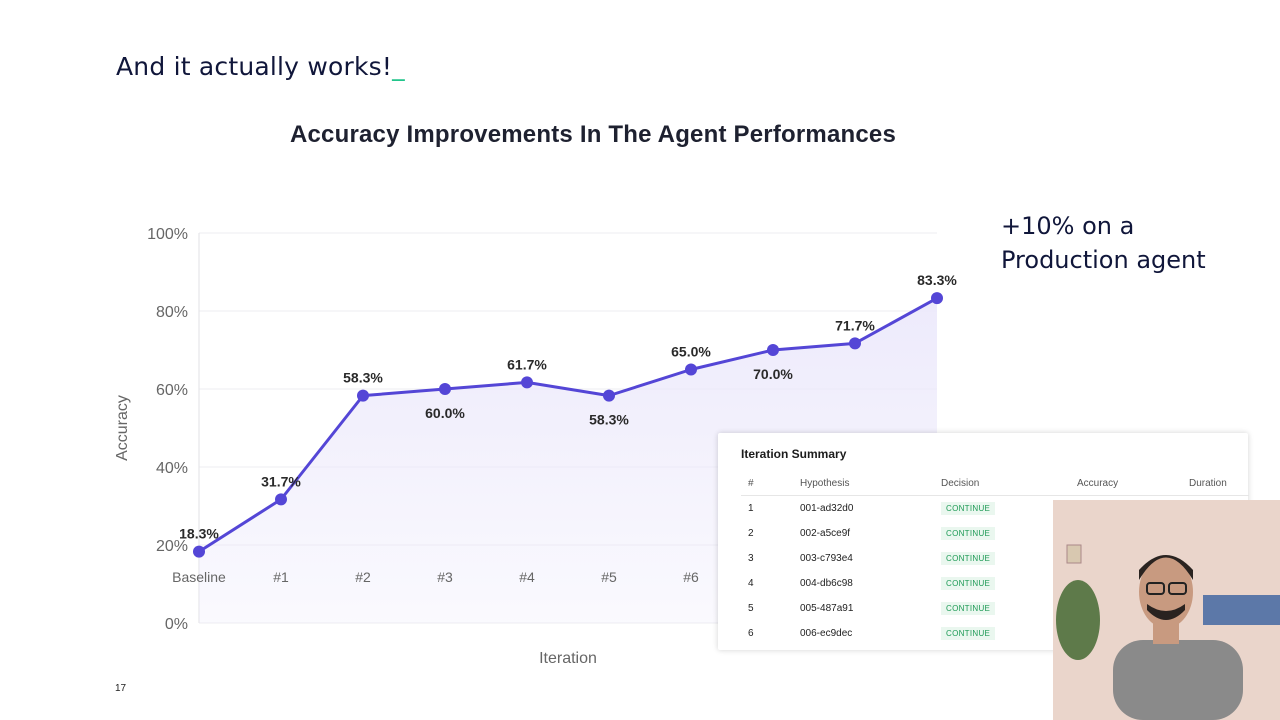 This screenshot has height=720, width=1280. Describe the element at coordinates (825, 533) in the screenshot. I see `row-hypothesis: 002-a5ce9f` at that location.